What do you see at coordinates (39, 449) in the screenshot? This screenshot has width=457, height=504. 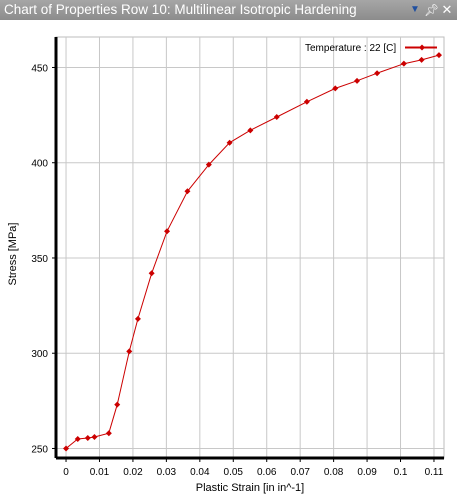 I see `y-tick-label: 250` at bounding box center [39, 449].